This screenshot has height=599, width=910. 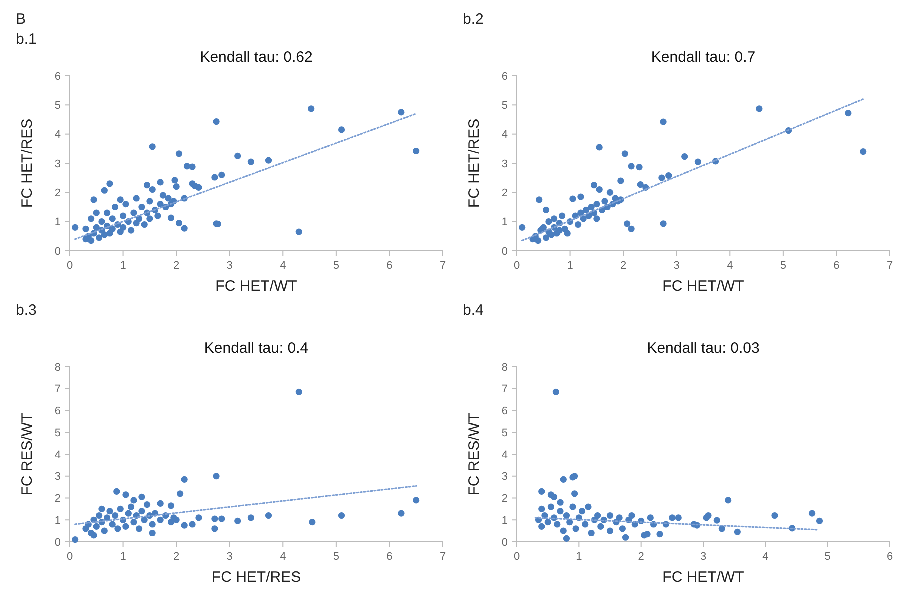 I want to click on chart-title: Kendall tau: 0.7, so click(x=703, y=57).